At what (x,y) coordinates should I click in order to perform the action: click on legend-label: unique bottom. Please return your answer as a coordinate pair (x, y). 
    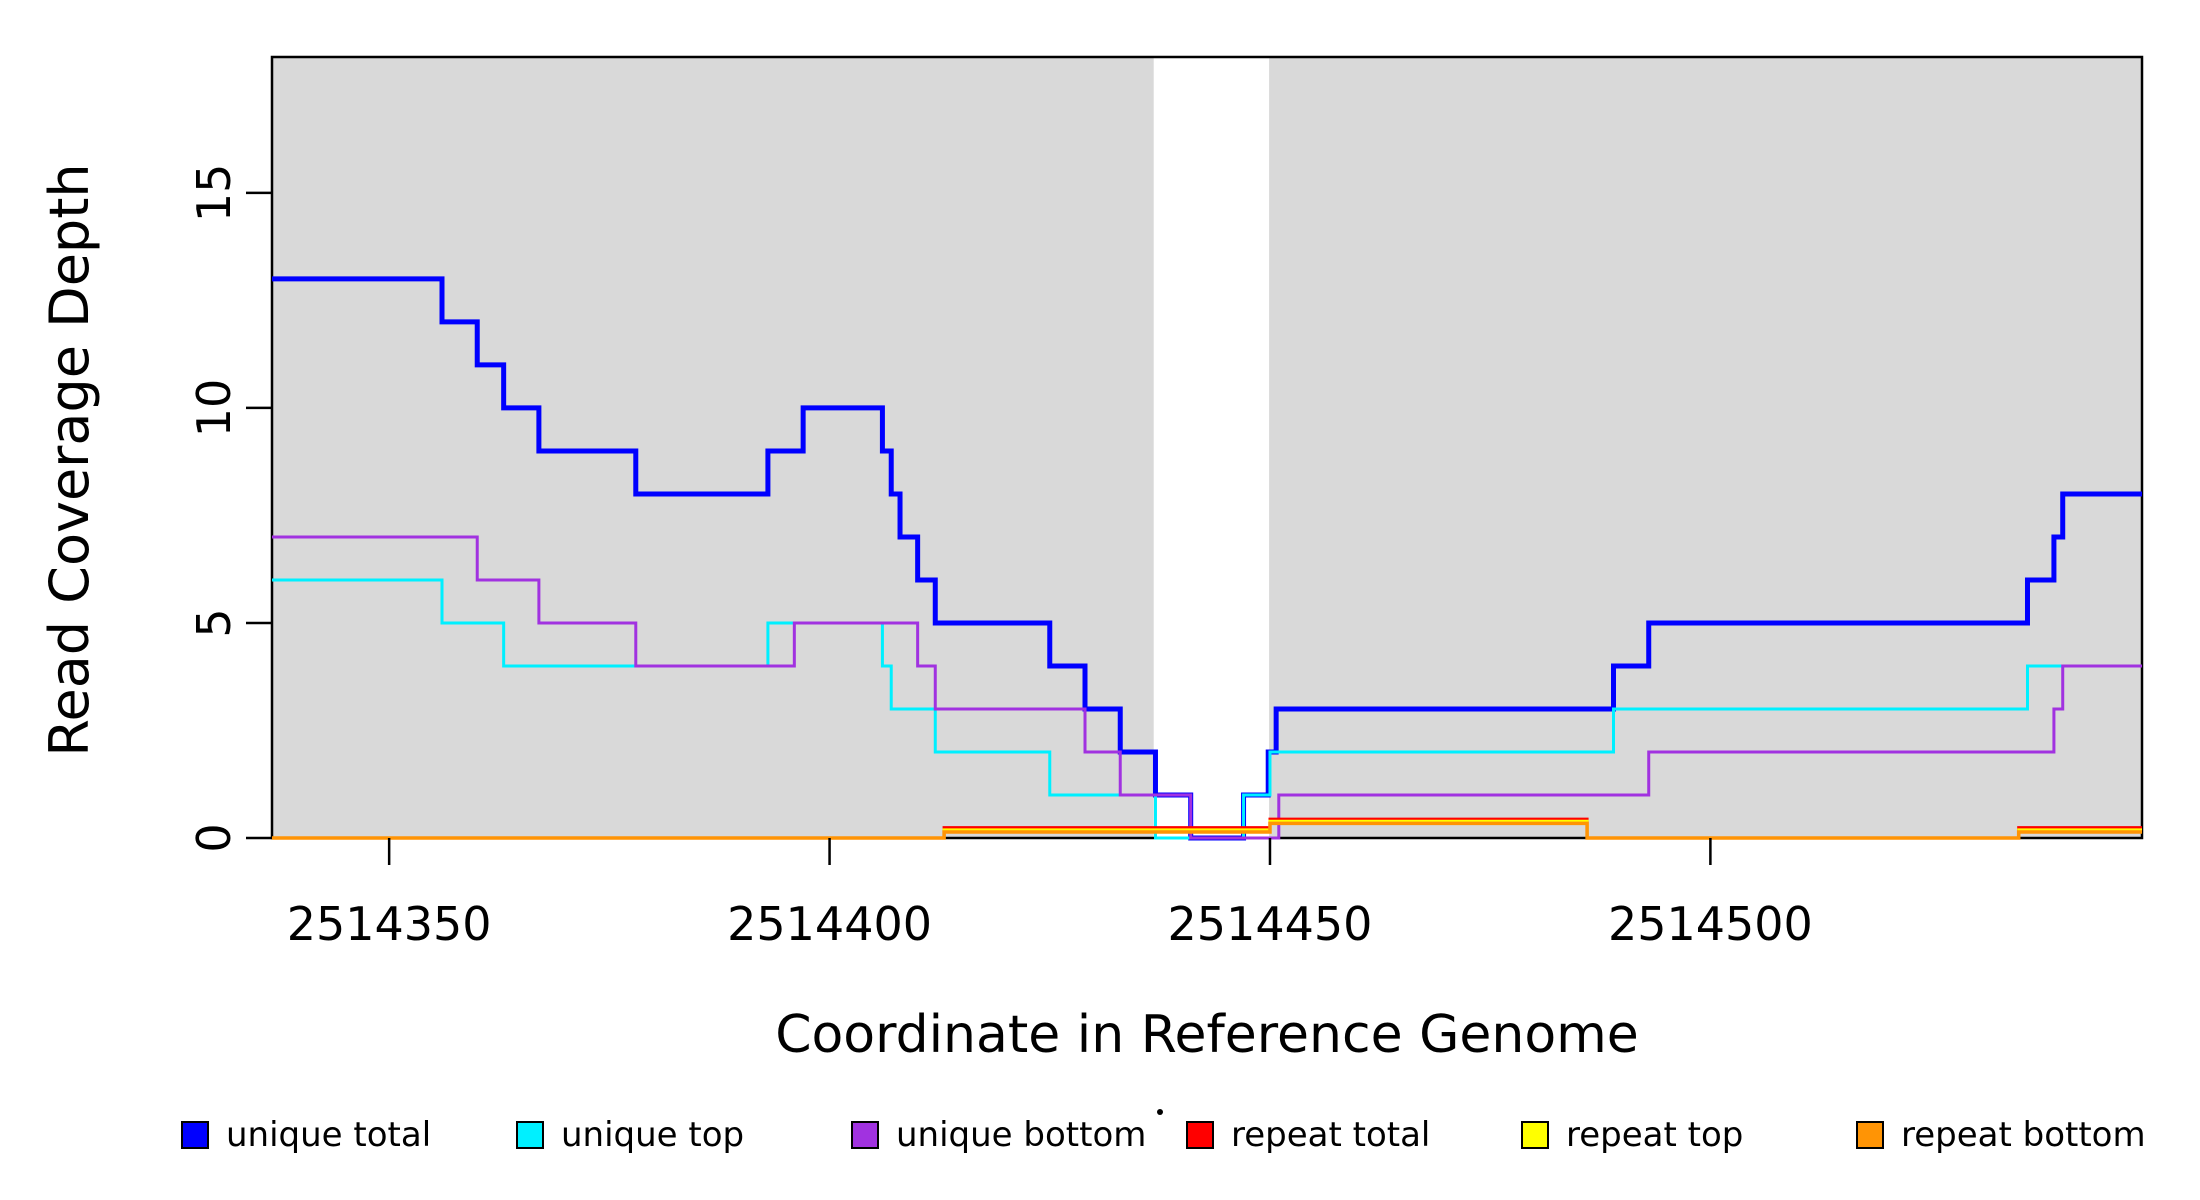
    Looking at the image, I should click on (1021, 1135).